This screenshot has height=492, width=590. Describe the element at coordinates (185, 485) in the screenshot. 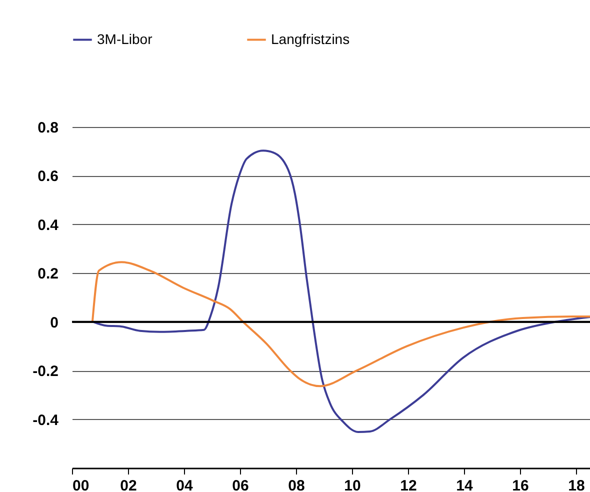

I see `x-tick-label: 04` at that location.